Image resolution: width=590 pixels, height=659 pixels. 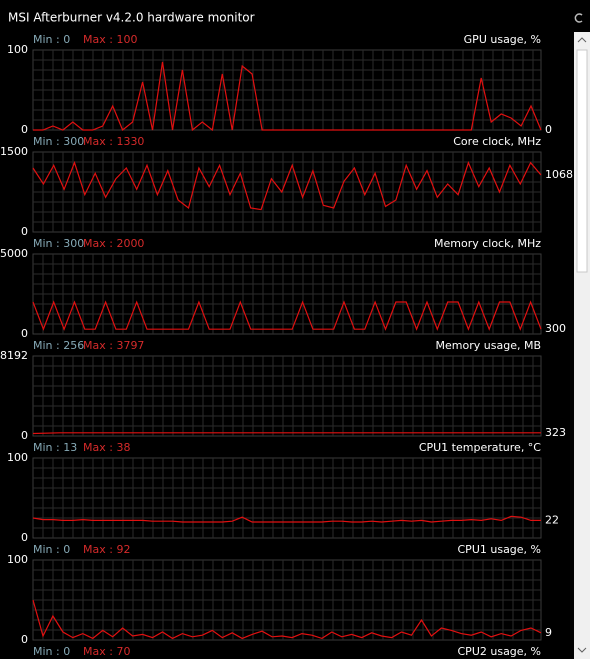 What do you see at coordinates (58, 345) in the screenshot?
I see `min-label: Min : 256` at bounding box center [58, 345].